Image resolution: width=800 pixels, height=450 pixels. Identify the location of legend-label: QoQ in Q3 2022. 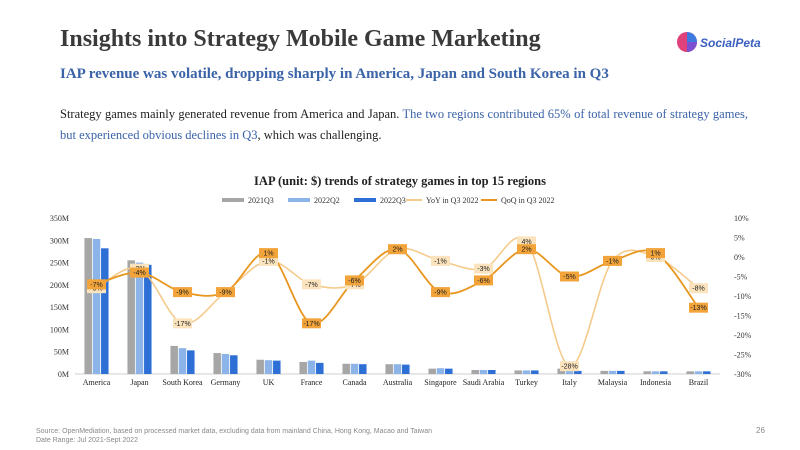
(528, 200).